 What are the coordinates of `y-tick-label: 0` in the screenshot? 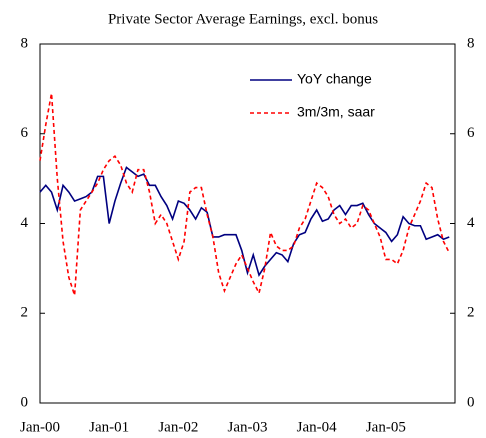 It's located at (25, 402).